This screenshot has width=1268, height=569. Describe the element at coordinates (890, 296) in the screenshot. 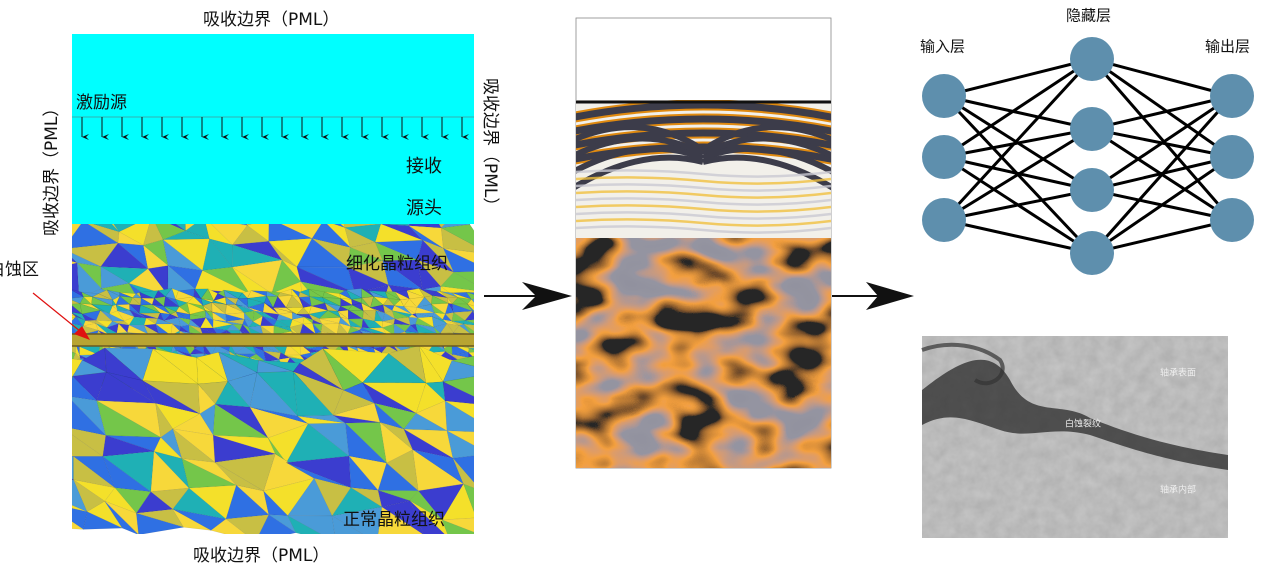

I see `flow-arrow-head` at that location.